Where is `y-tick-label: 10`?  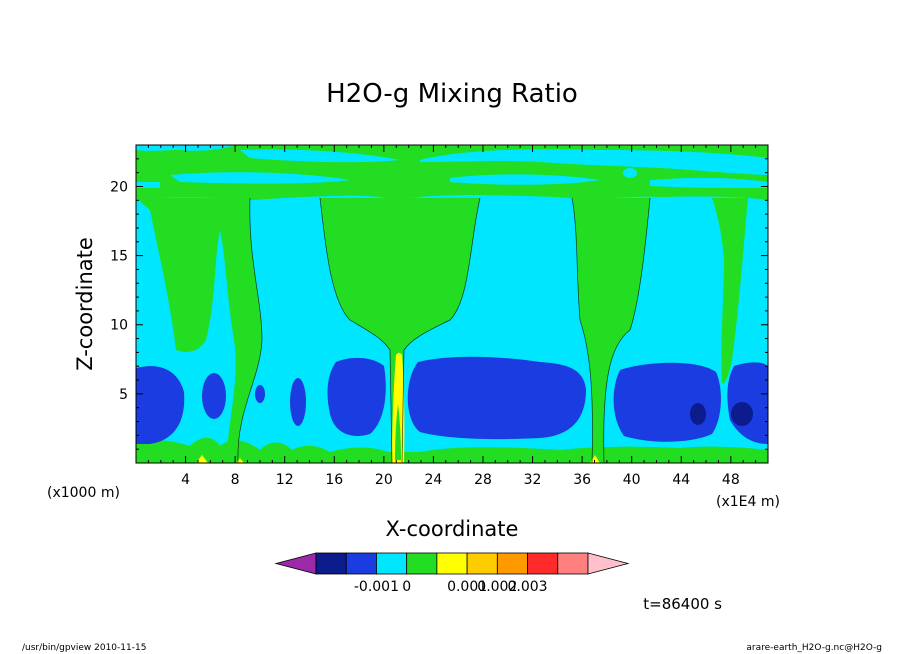 y-tick-label: 10 is located at coordinates (119, 326).